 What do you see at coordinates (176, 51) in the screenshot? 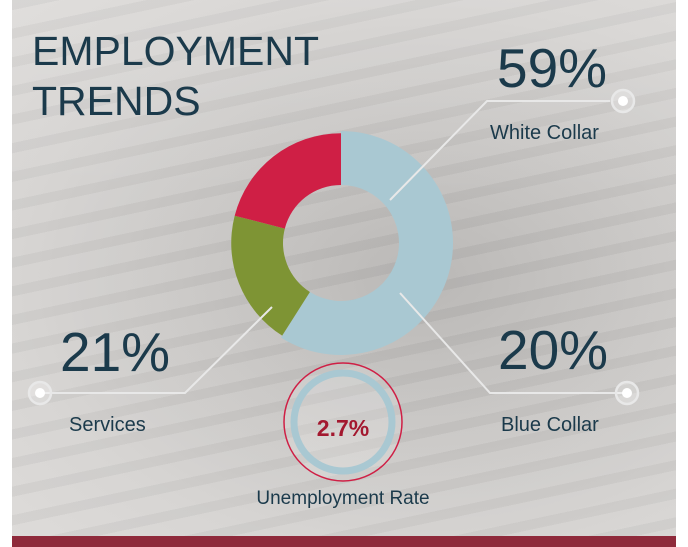
I see `title-line-1: EMPLOYMENT` at bounding box center [176, 51].